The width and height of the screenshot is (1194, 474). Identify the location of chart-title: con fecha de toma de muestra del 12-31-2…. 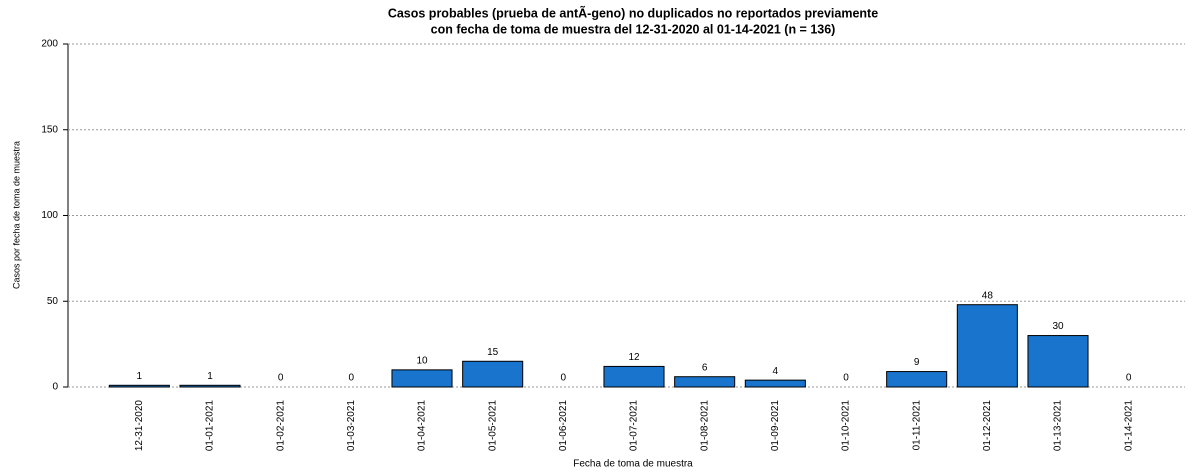
(633, 29).